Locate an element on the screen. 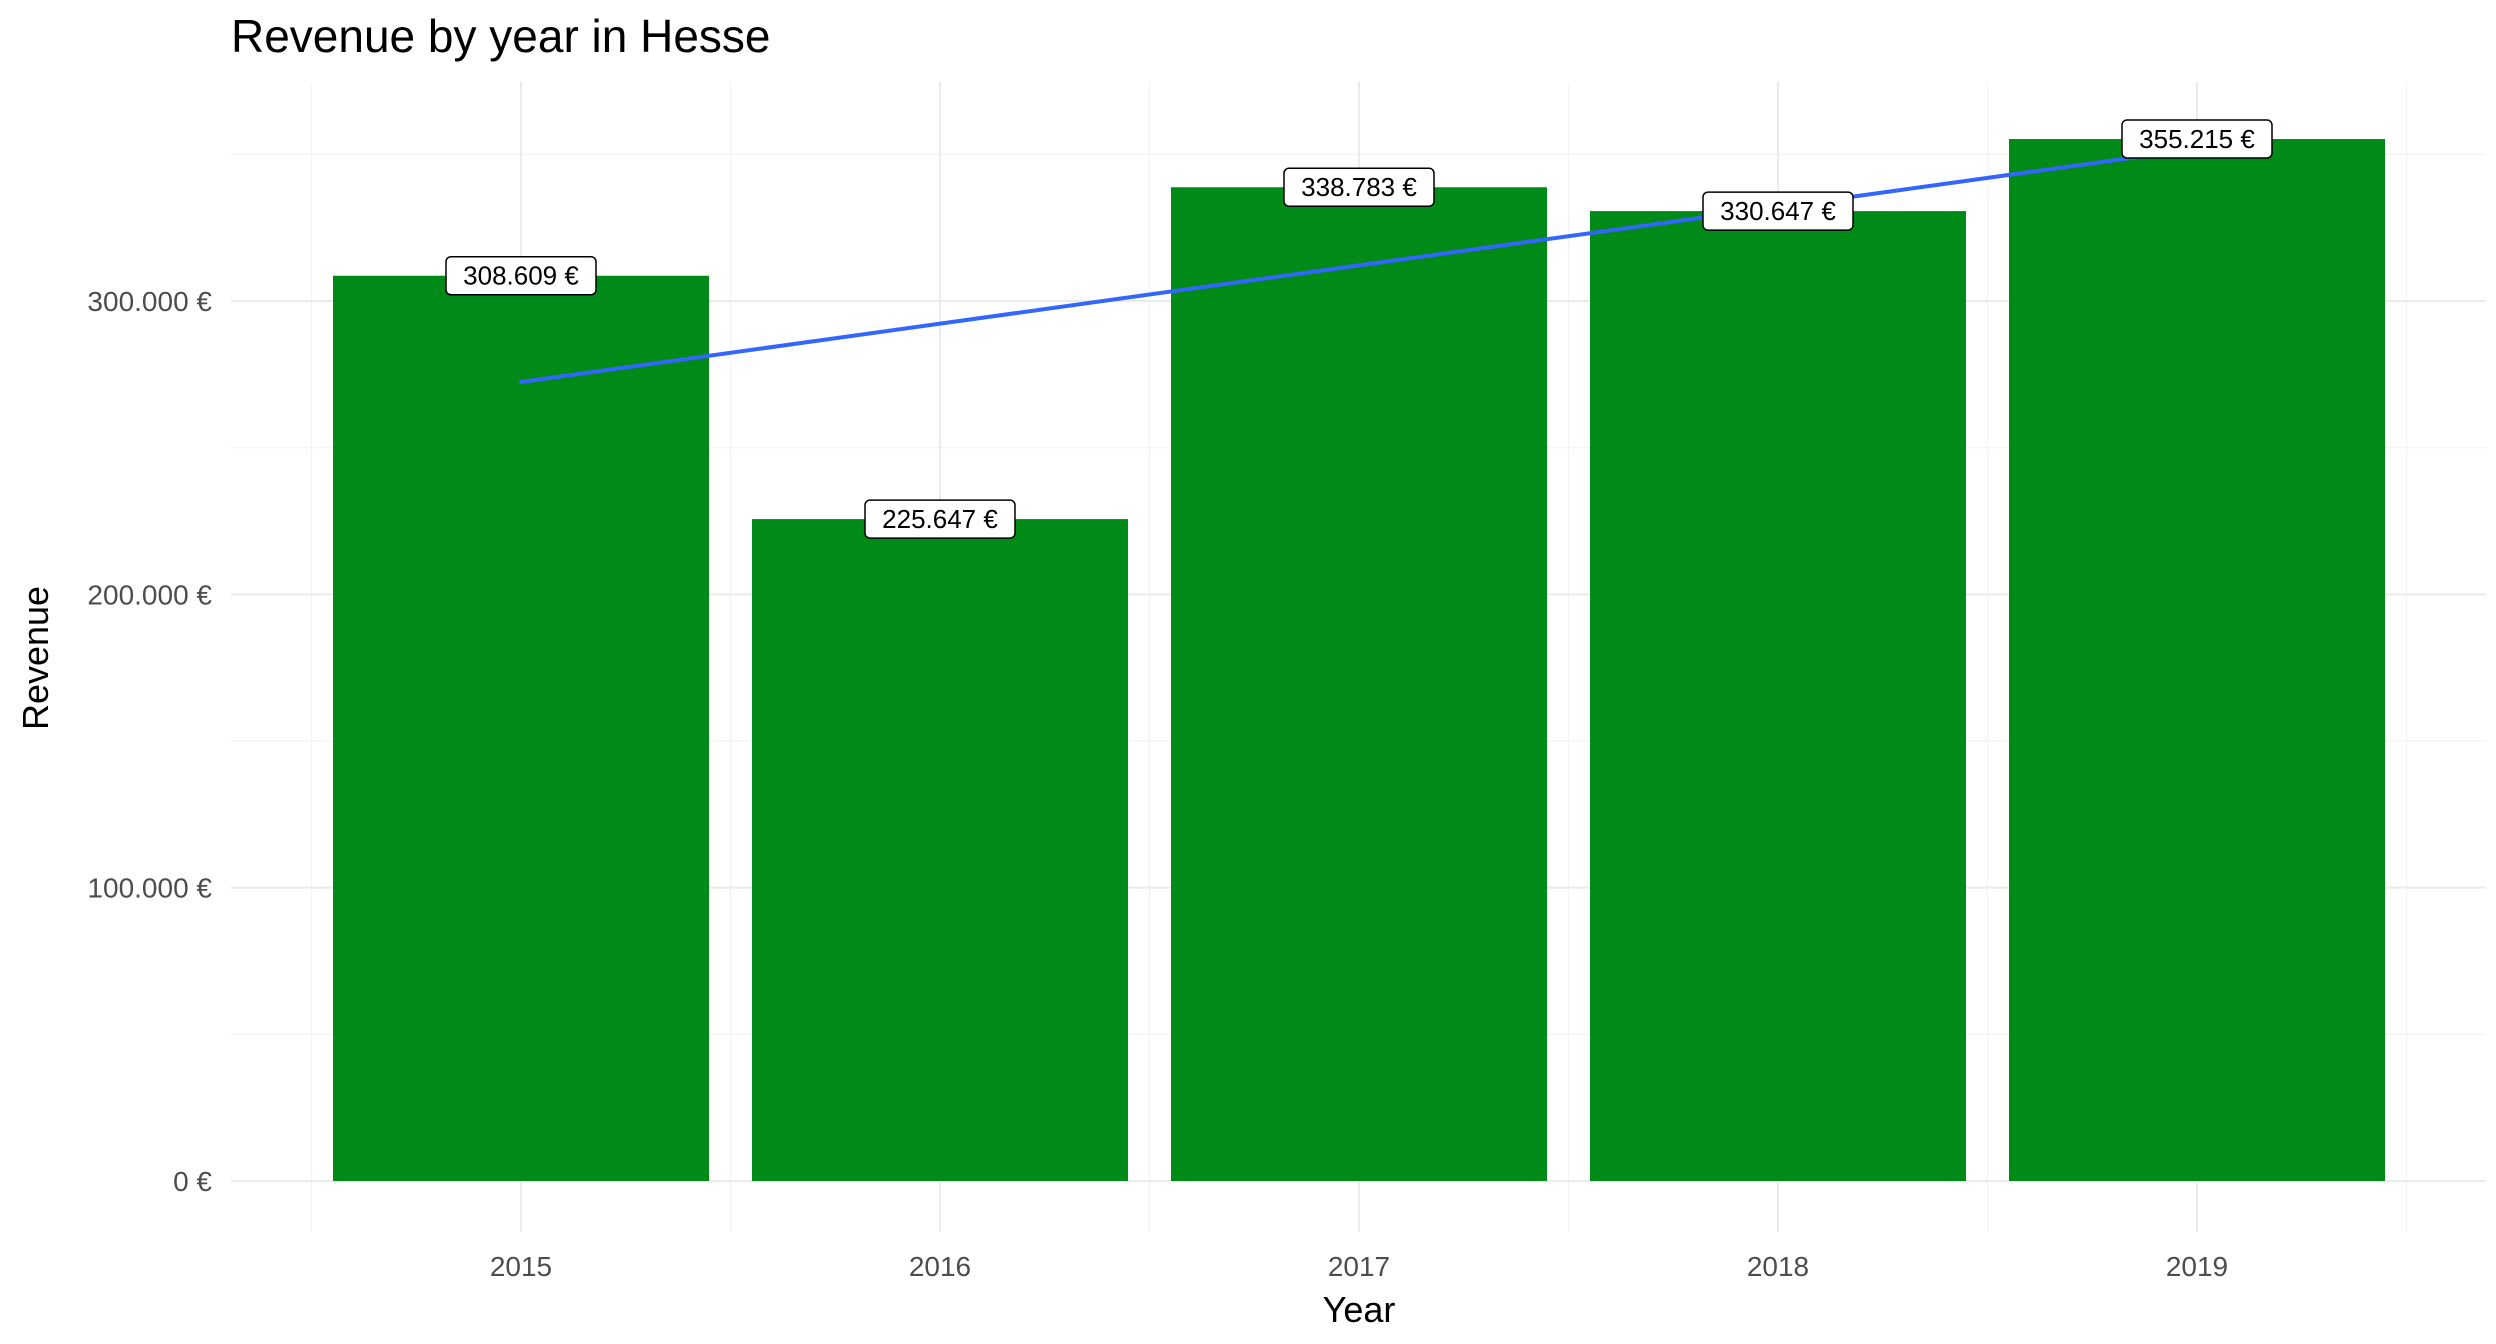  trend-layer is located at coordinates (1359, 265).